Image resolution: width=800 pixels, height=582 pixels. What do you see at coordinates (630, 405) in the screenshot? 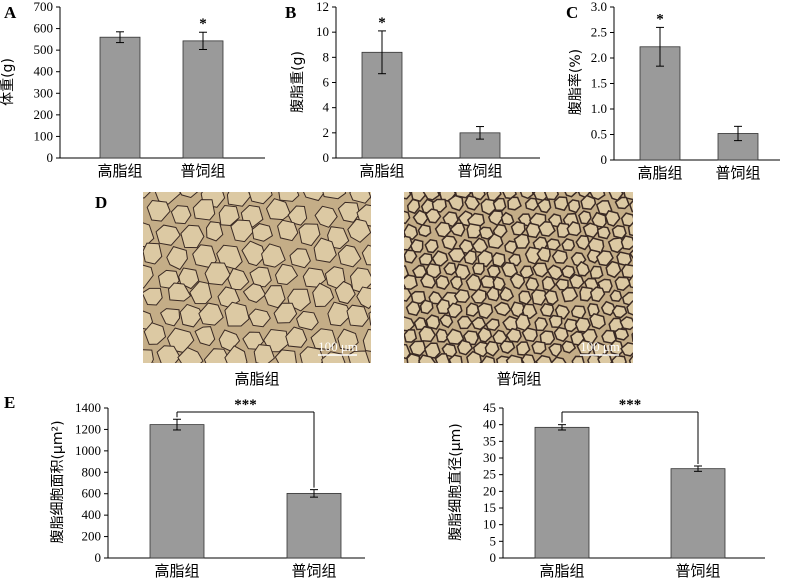
I see `significance-marker: ***` at bounding box center [630, 405].